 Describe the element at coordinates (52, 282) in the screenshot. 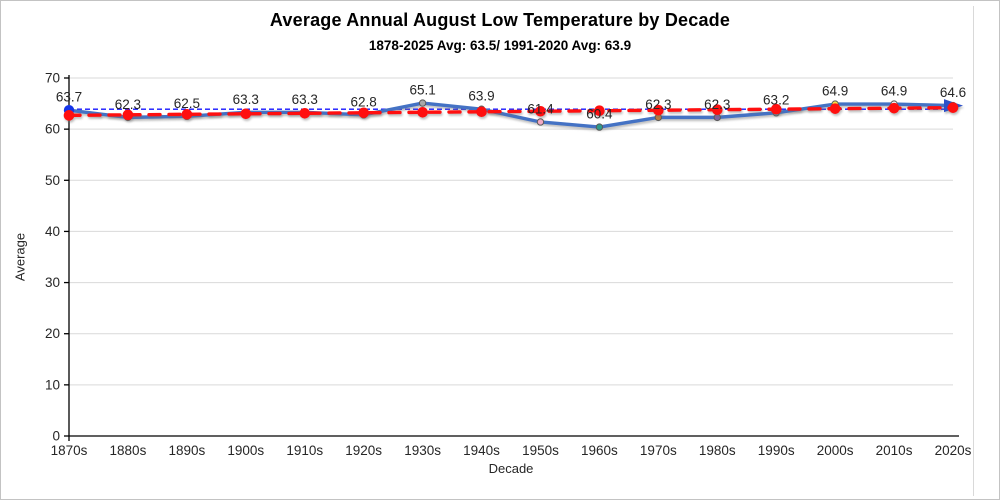

I see `y-tick-label: 30` at that location.